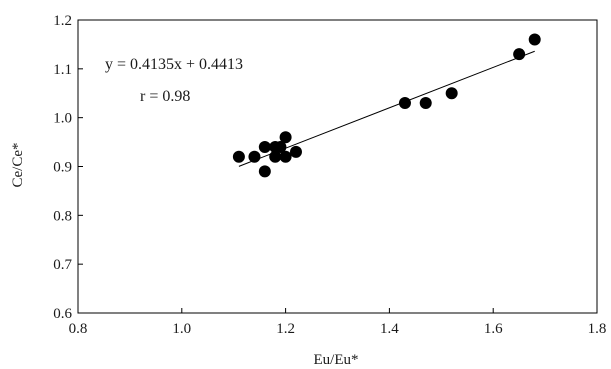 The height and width of the screenshot is (369, 611). Describe the element at coordinates (181, 329) in the screenshot. I see `x-tick-label: 1.0` at that location.